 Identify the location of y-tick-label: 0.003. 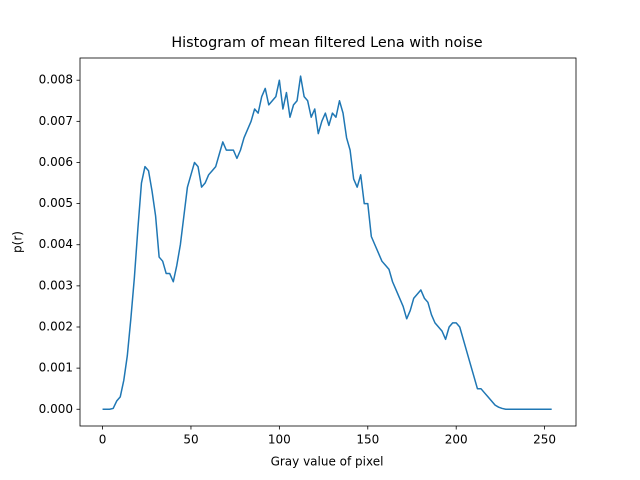
(56, 285).